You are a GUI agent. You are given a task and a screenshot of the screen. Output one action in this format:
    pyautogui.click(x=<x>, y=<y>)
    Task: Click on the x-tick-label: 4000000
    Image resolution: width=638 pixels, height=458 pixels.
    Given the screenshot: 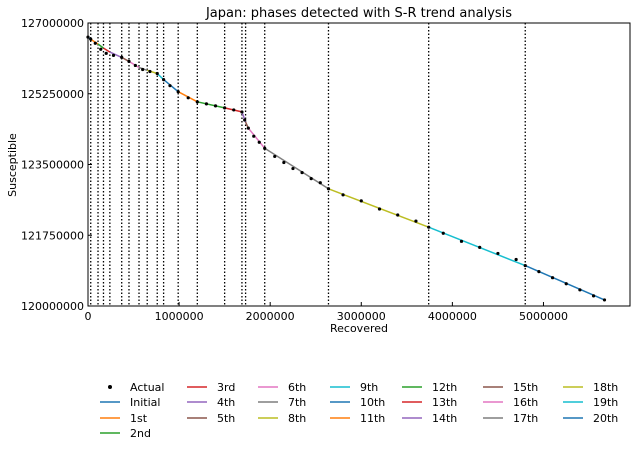 What is the action you would take?
    pyautogui.click(x=452, y=316)
    